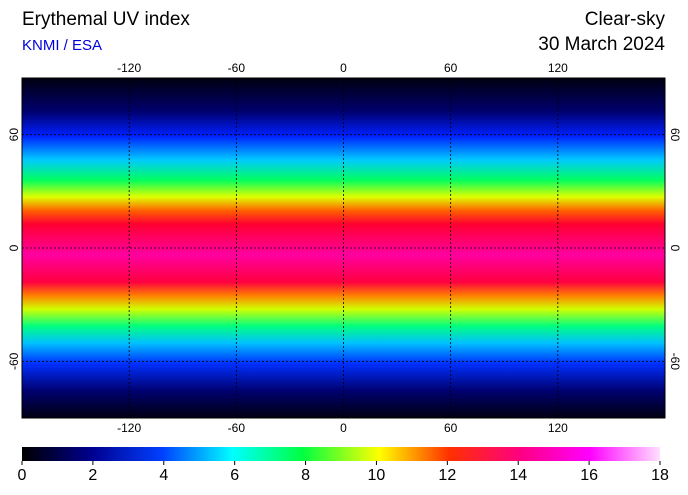  I want to click on colorbar-label: 6, so click(234, 475).